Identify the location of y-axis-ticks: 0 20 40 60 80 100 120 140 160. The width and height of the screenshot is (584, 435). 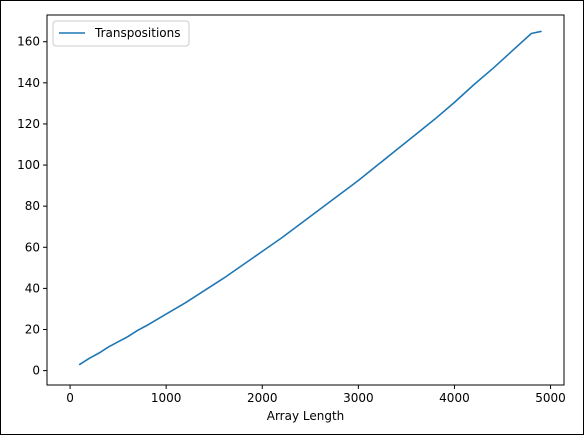
(32, 206).